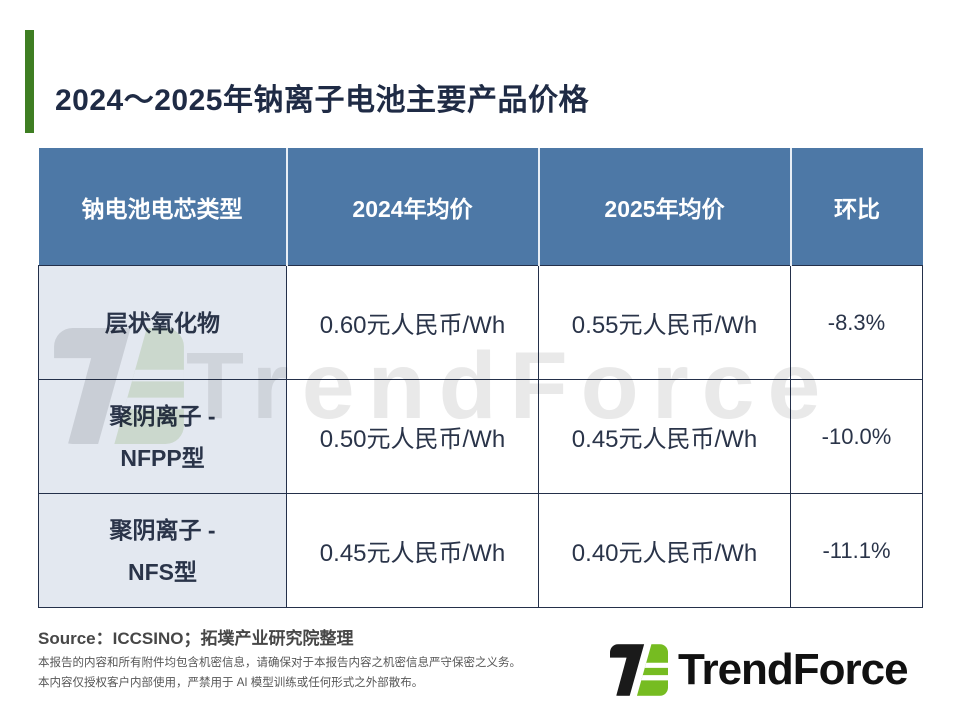  Describe the element at coordinates (231, 683) in the screenshot. I see `disclaimer-line2: 本内容仅授权客户内部使用，严禁用于 AI 模型训练或任何形式之外部散布。` at that location.